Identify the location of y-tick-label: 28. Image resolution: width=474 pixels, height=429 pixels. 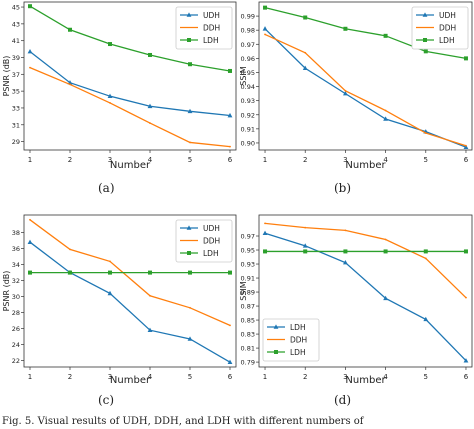
(16, 313).